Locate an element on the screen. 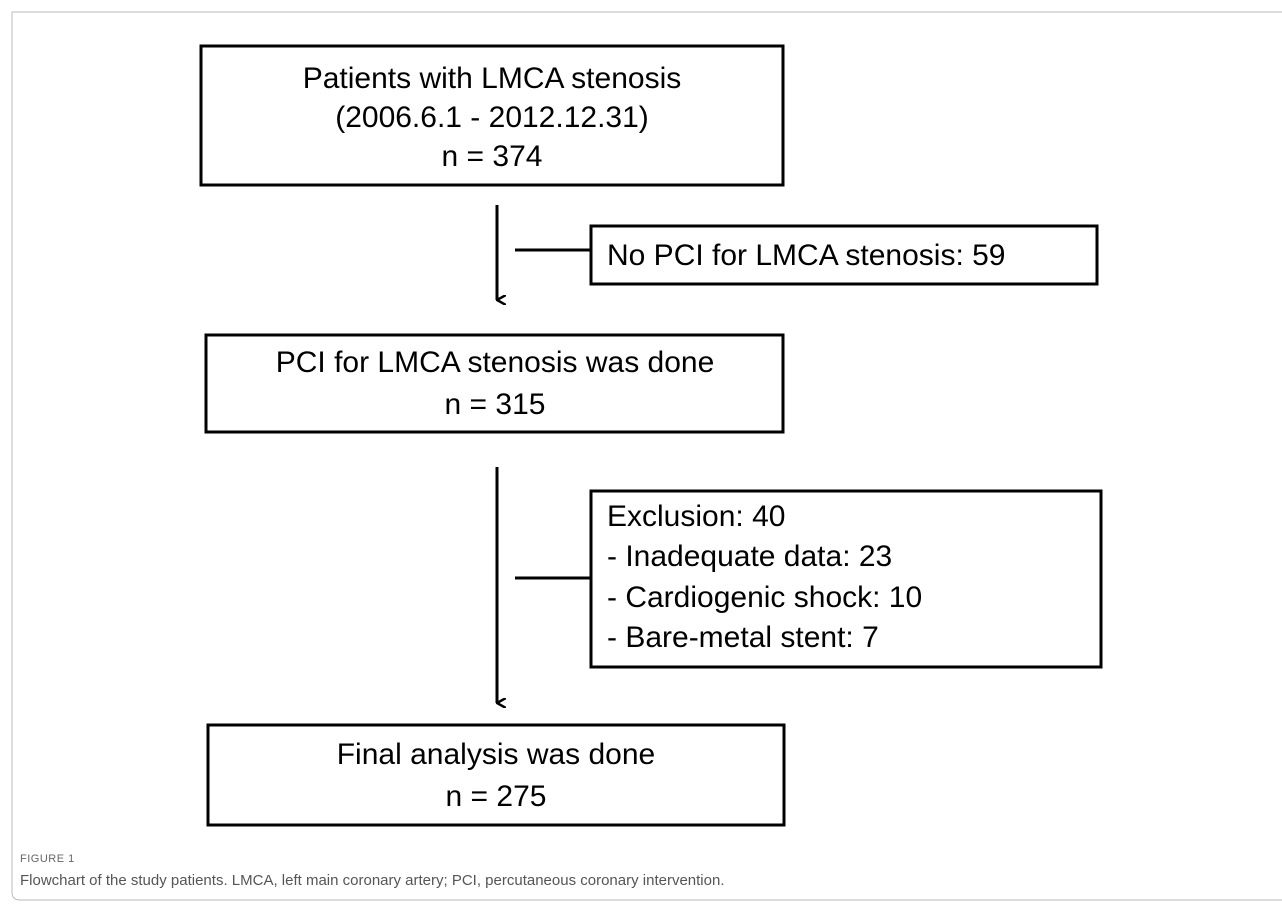 This screenshot has width=1282, height=916. node-text: (2006.6.1 - 2012.12.31) is located at coordinates (492, 117).